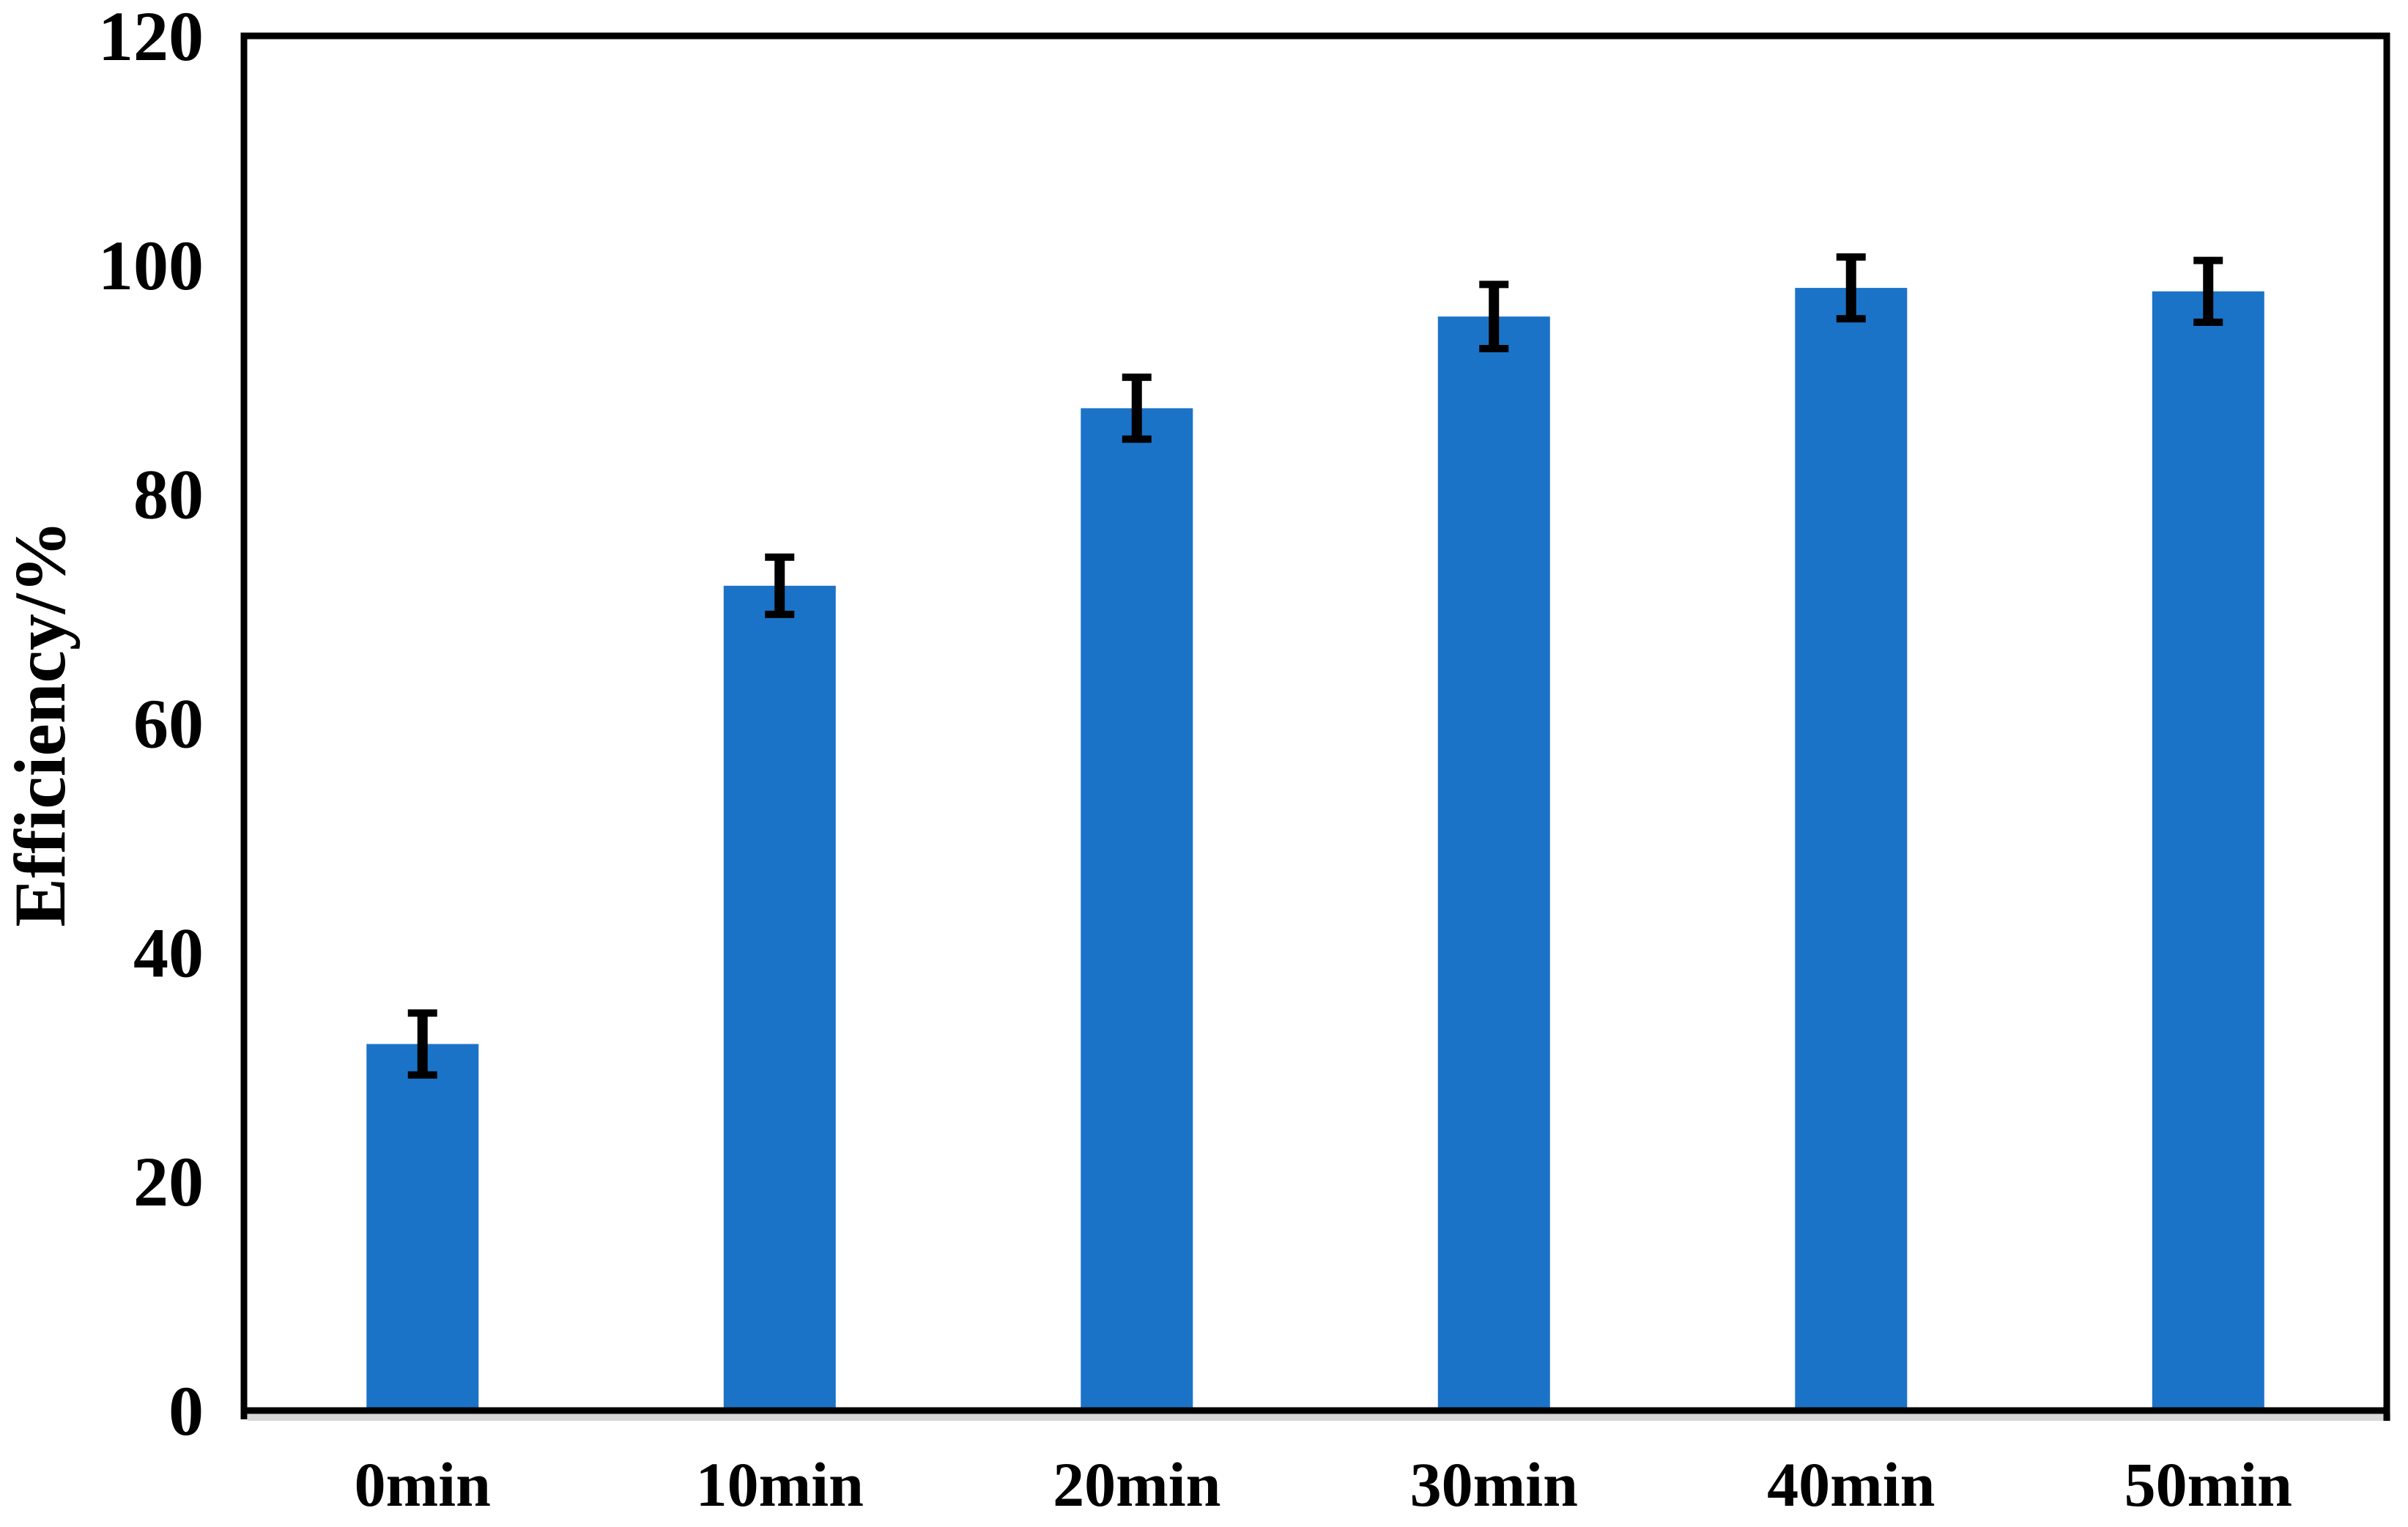 The image size is (2408, 1527). Describe the element at coordinates (1319, 1417) in the screenshot. I see `axis-shadow-strip` at that location.